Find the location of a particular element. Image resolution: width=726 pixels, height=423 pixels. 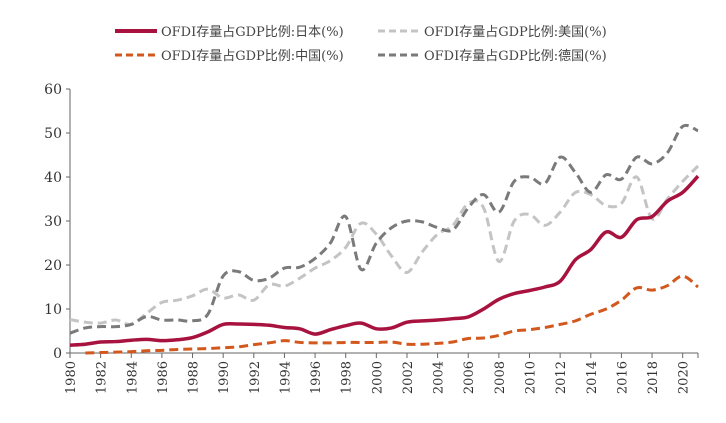

legend-item-japan: OFDI存量占GDP比例:日本(%) is located at coordinates (229, 30).